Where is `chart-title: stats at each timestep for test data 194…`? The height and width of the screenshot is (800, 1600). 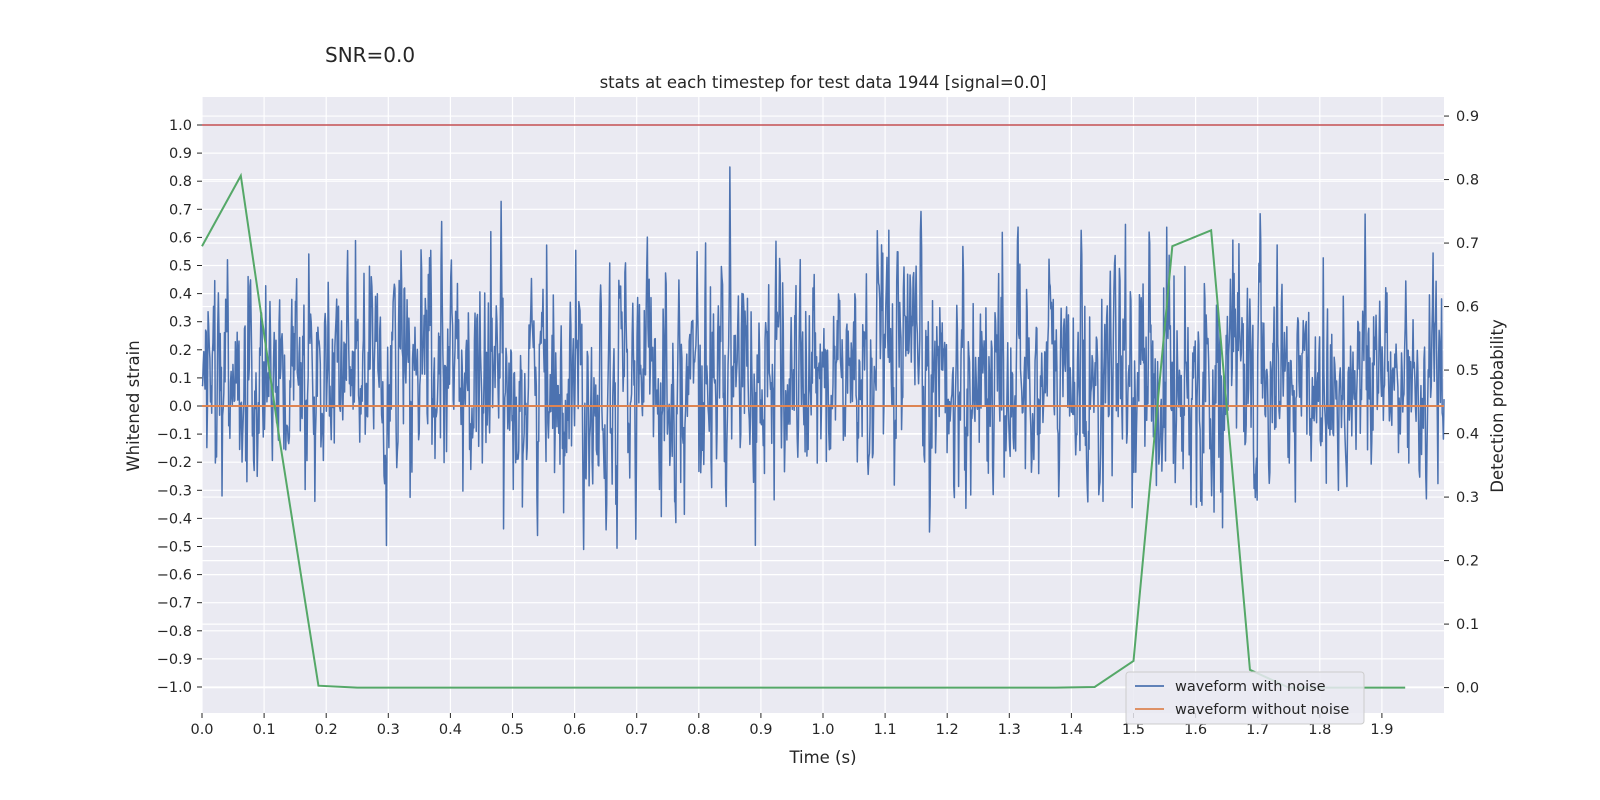
chart-title: stats at each timestep for test data 194… is located at coordinates (823, 82).